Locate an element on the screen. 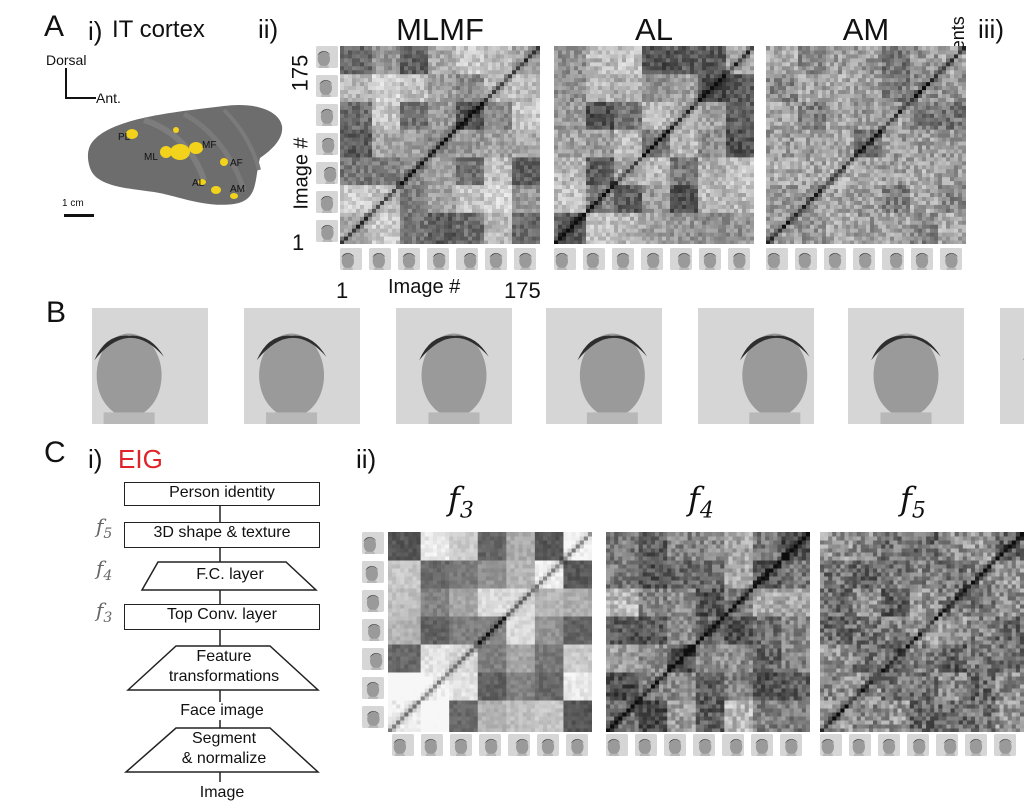 Image resolution: width=1024 pixels, height=808 pixels. scale-bar-label: 1 cm is located at coordinates (73, 203).